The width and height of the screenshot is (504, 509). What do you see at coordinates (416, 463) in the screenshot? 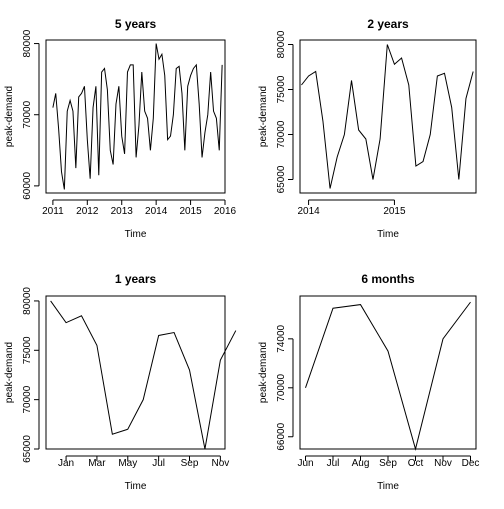
I see `x-tick-label: Oct` at bounding box center [416, 463].